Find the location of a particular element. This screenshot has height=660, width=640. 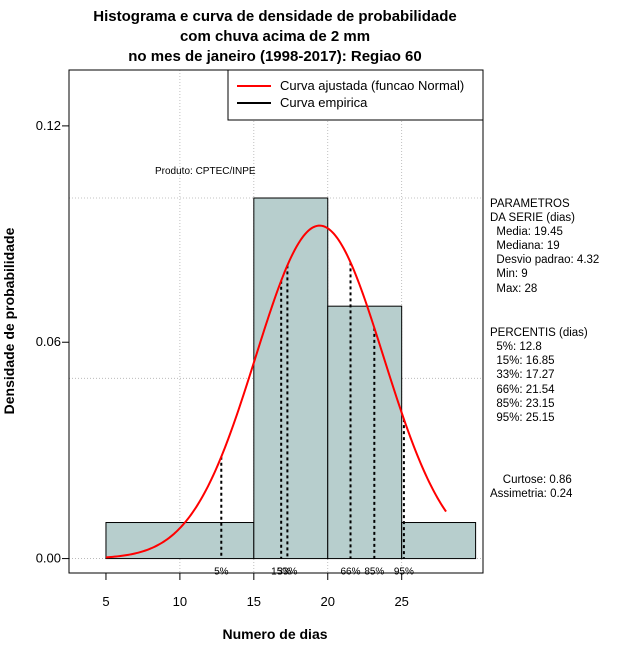

percentile-label: 66% is located at coordinates (351, 572).